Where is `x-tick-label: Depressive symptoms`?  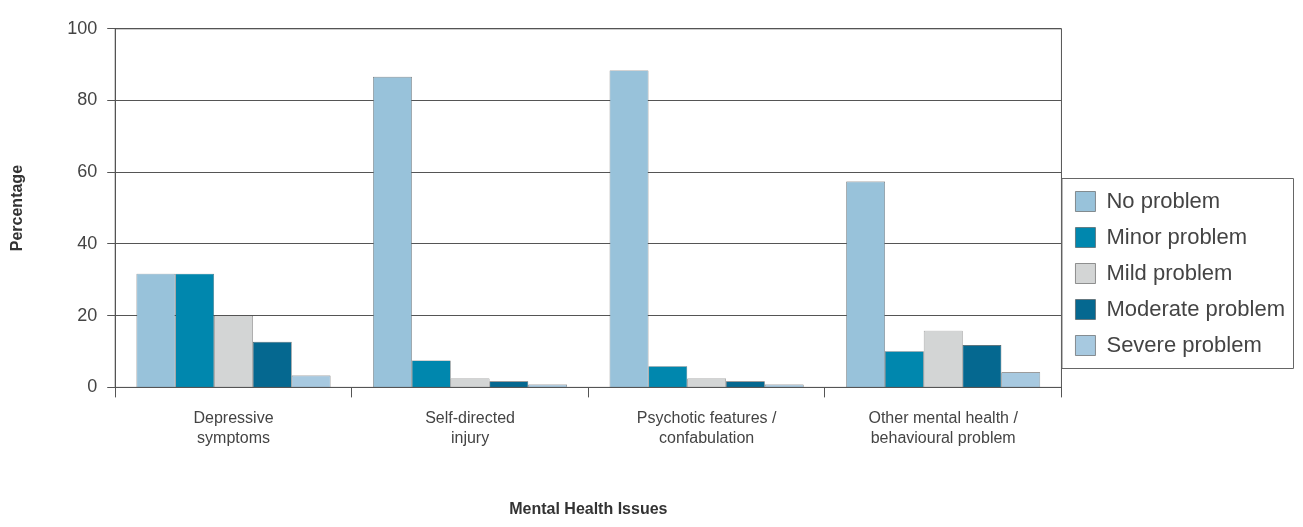 x-tick-label: Depressive symptoms is located at coordinates (233, 427).